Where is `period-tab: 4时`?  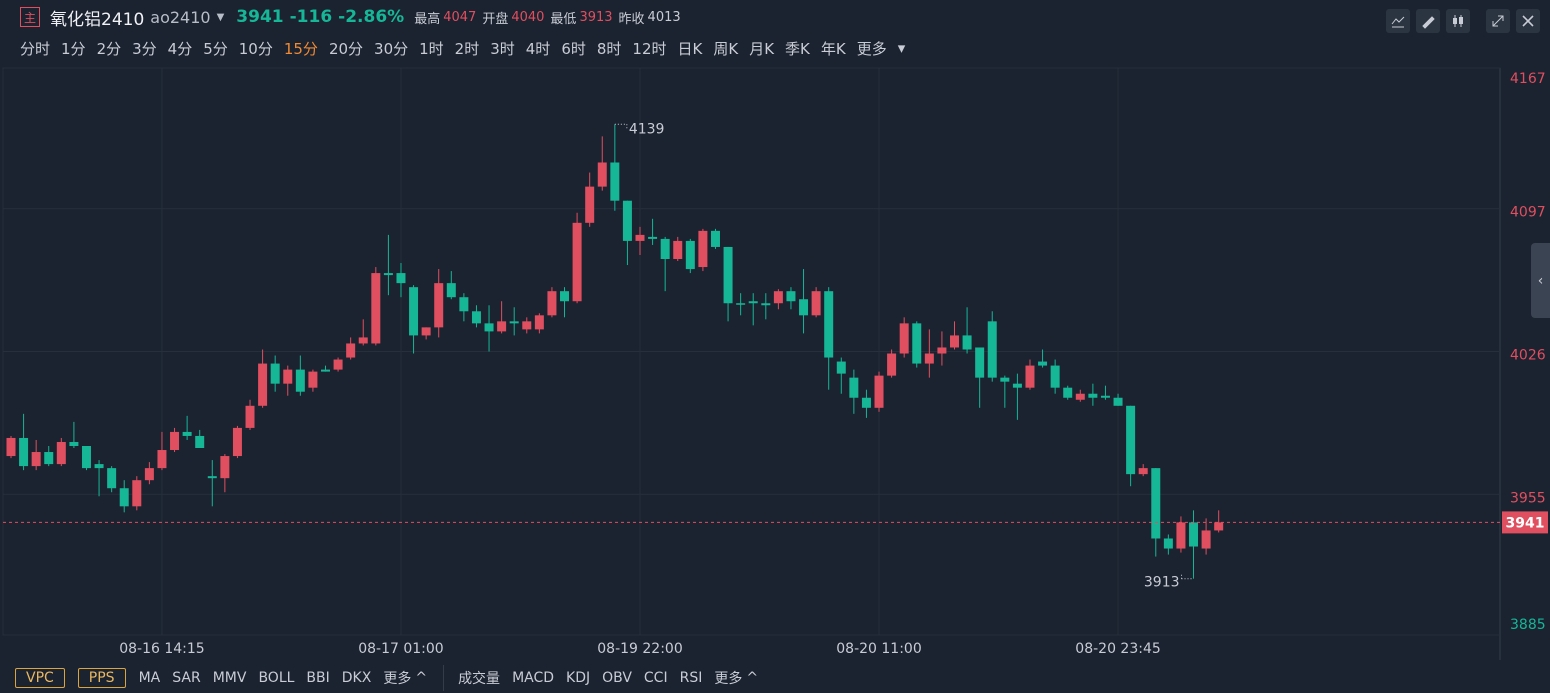 period-tab: 4时 is located at coordinates (538, 48).